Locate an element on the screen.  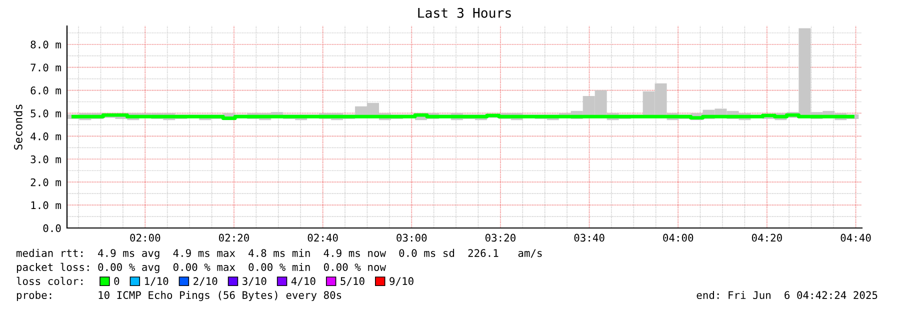
y-tick-label: 2.0 m is located at coordinates (45, 182).